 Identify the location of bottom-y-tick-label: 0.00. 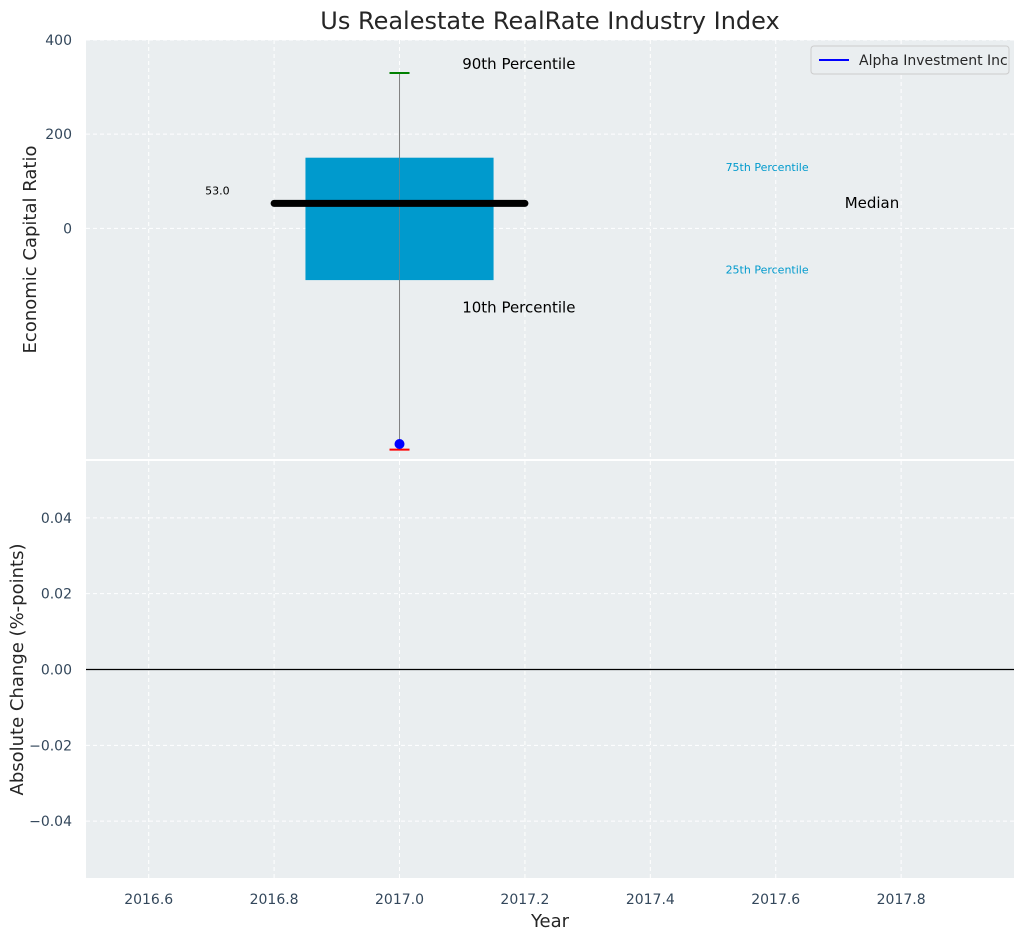
(56, 671).